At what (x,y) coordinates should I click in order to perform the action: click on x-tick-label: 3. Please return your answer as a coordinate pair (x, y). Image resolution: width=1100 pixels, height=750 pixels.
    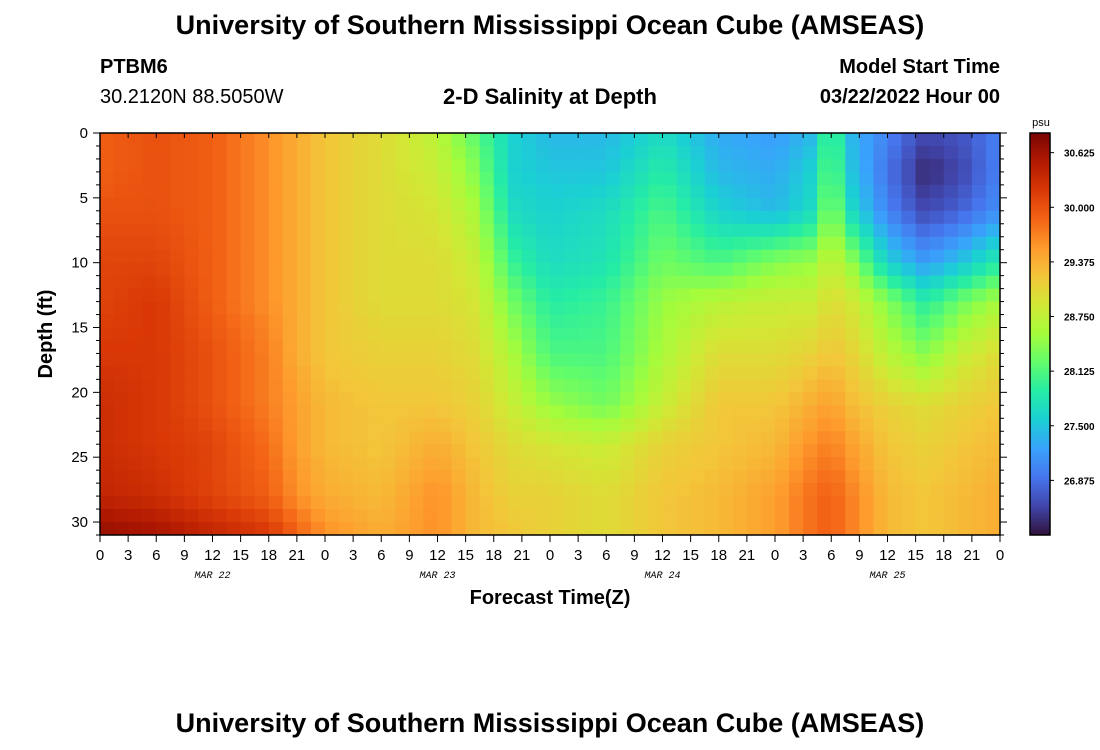
    Looking at the image, I should click on (353, 555).